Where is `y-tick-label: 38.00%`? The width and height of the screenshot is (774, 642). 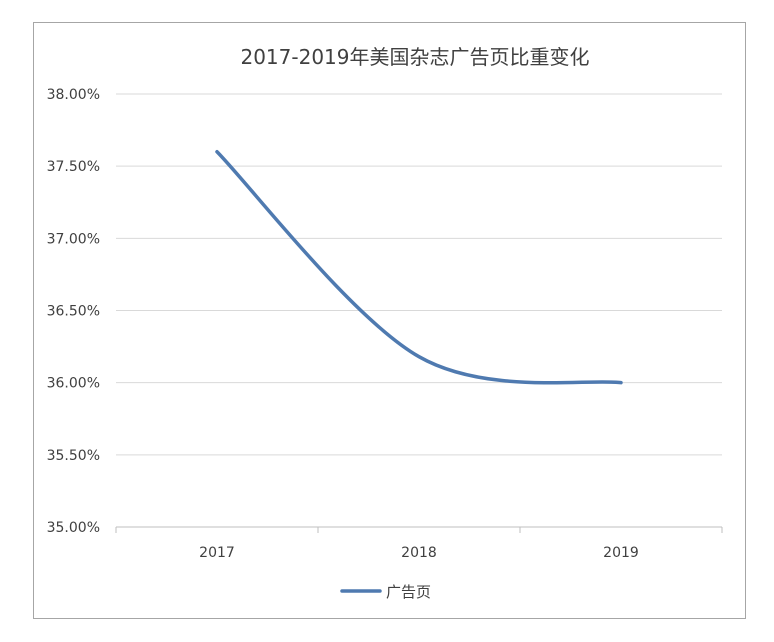 y-tick-label: 38.00% is located at coordinates (73, 95).